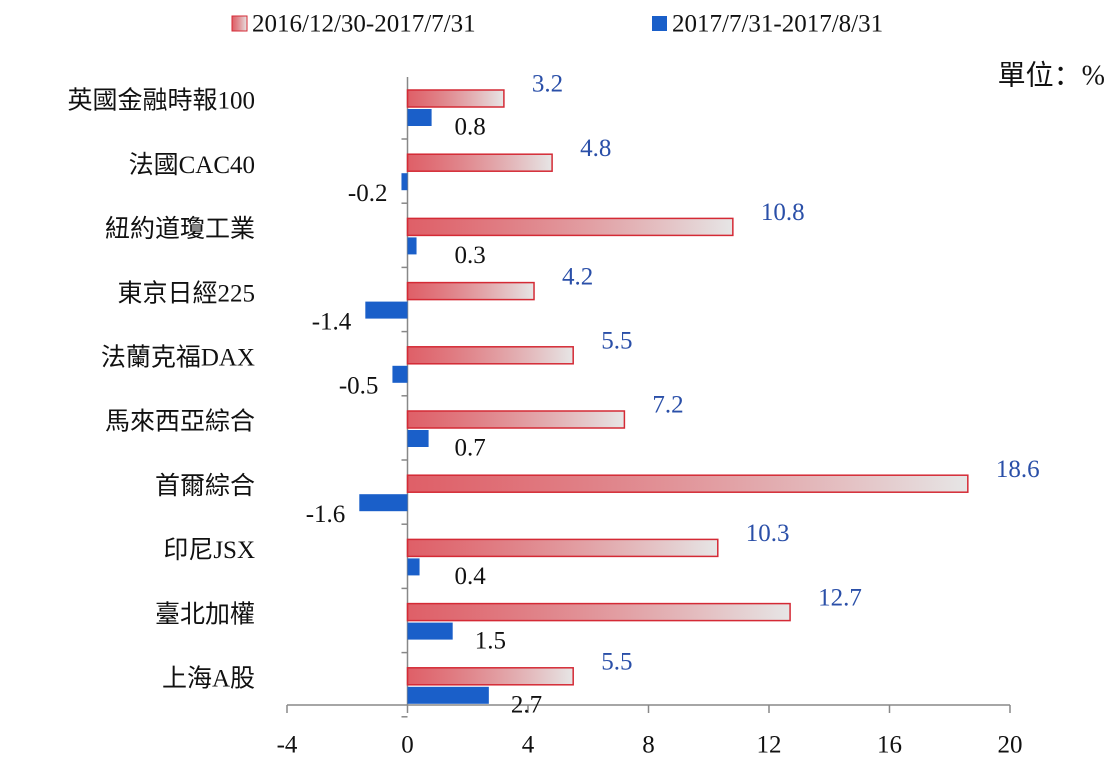 The image size is (1114, 760). What do you see at coordinates (161, 101) in the screenshot?
I see `category-label: 英國金融時報100` at bounding box center [161, 101].